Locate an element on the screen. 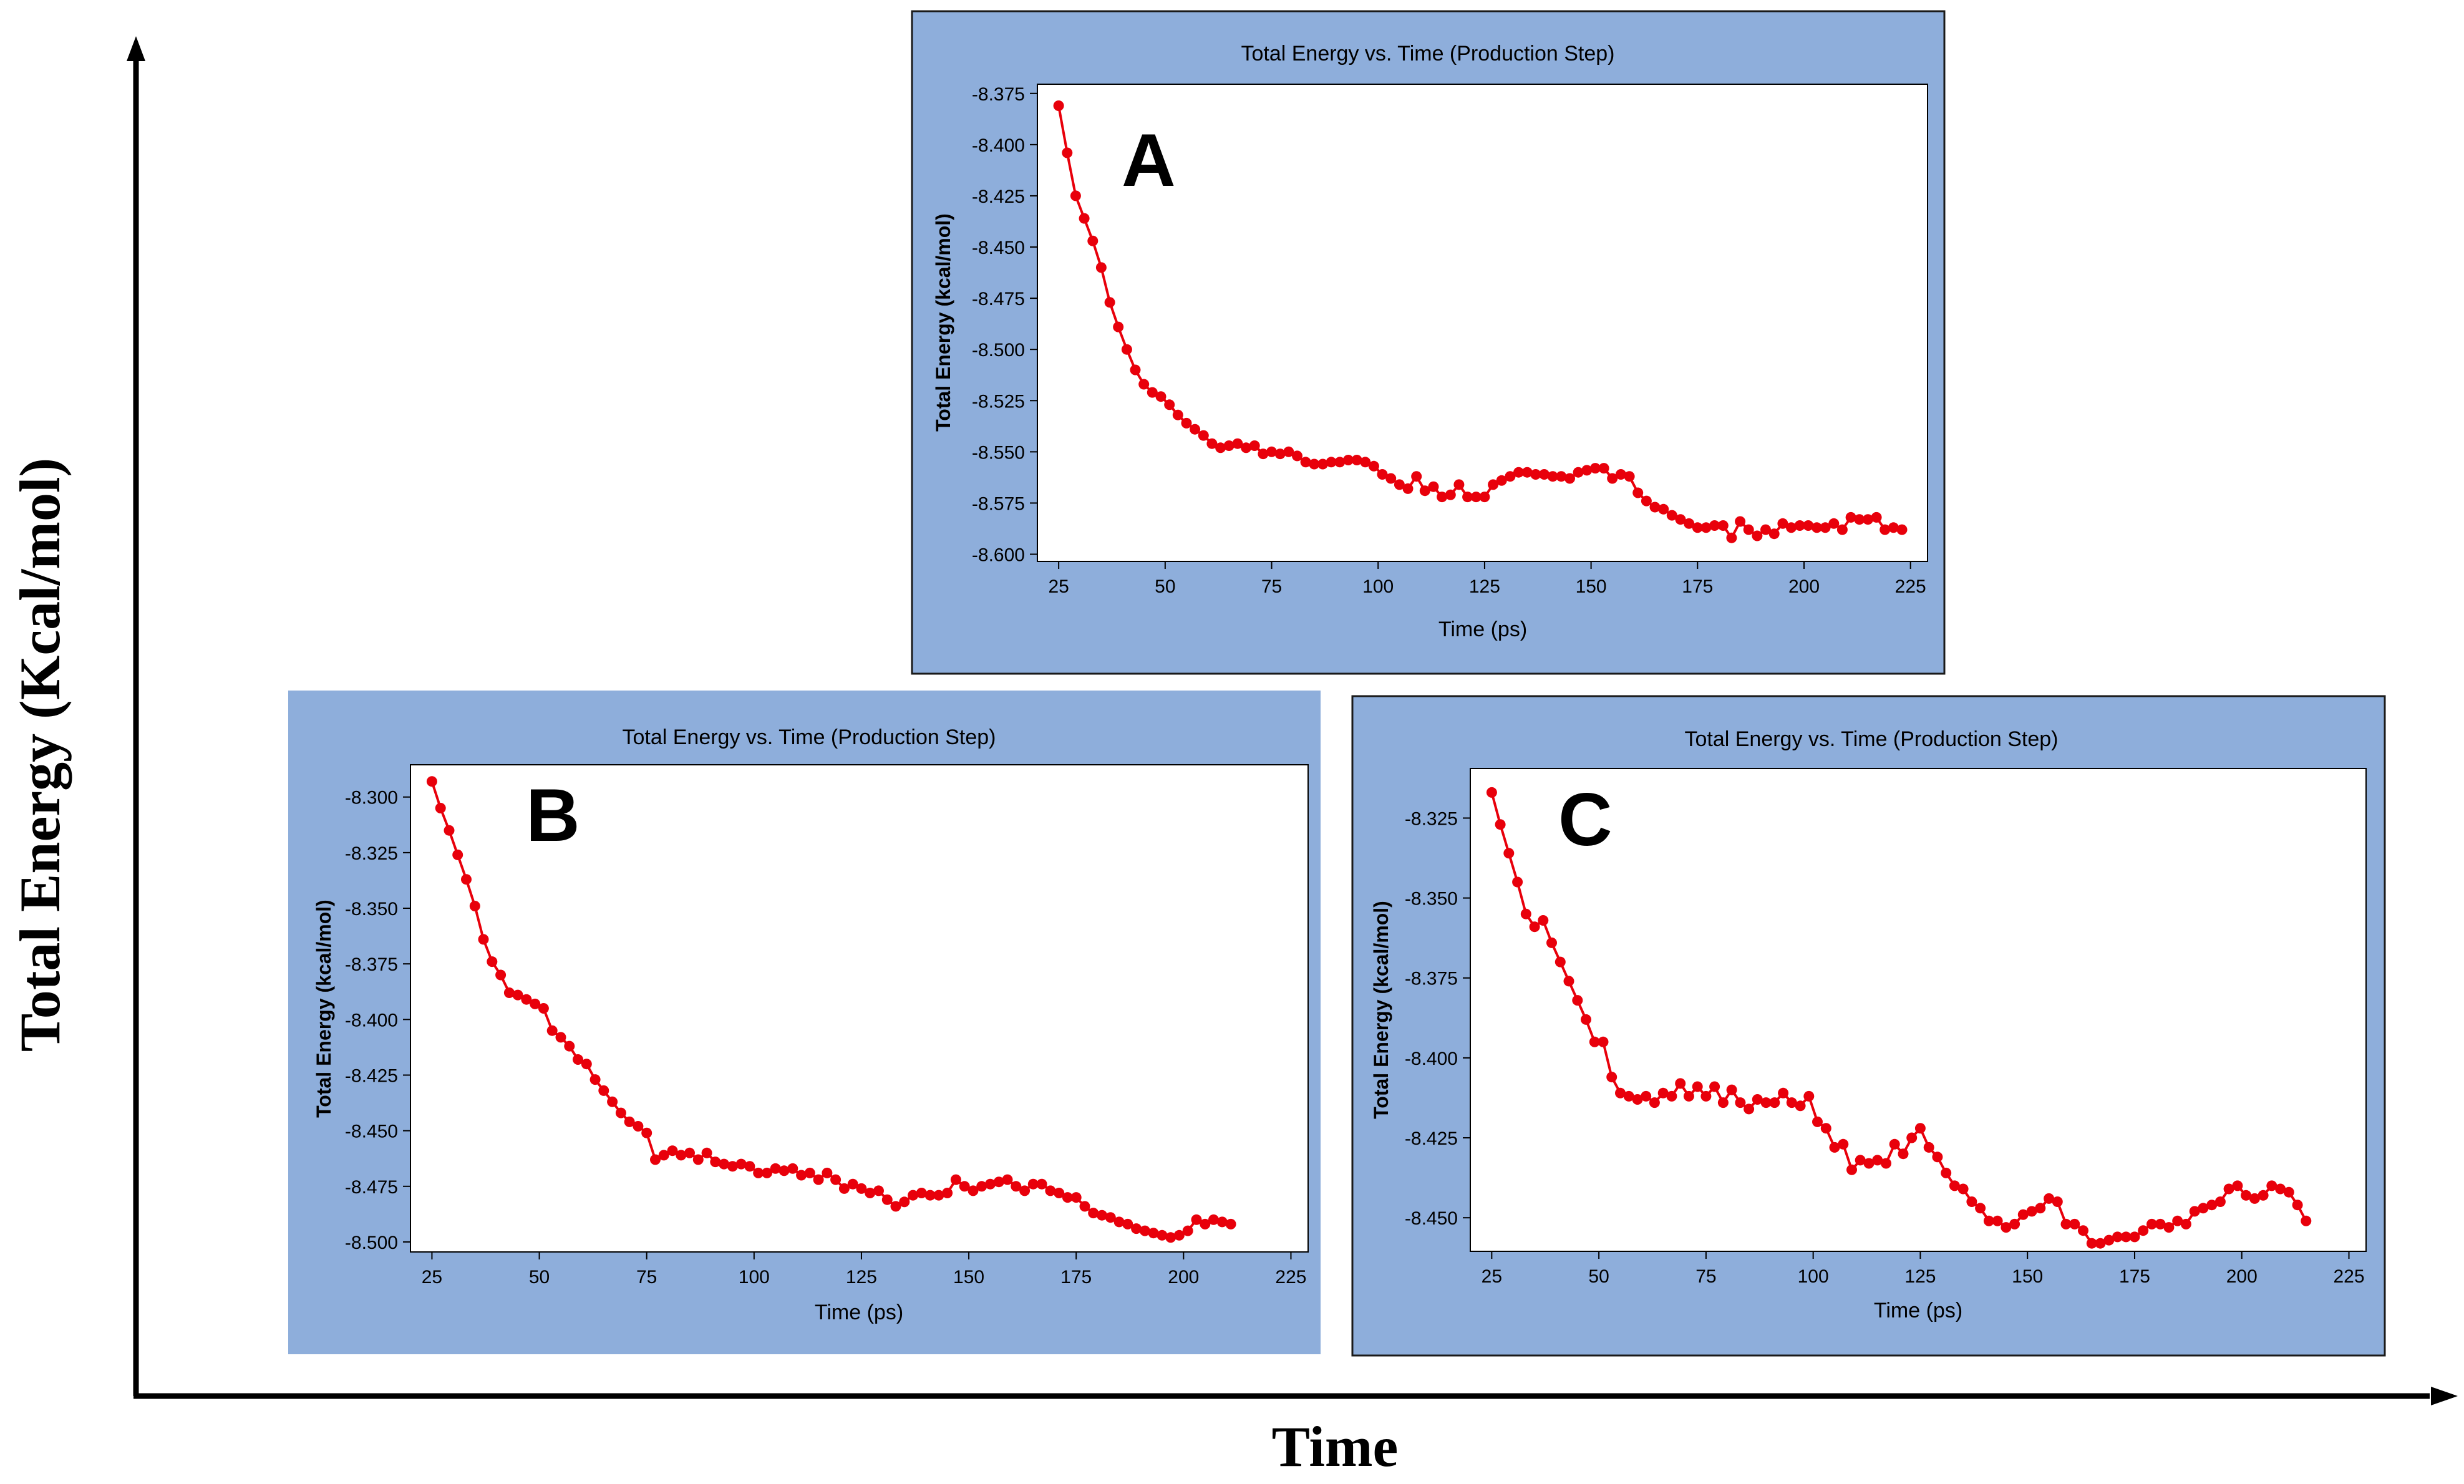 The image size is (2464, 1484). panel-c-x-tick-label: 75 is located at coordinates (1705, 1276).